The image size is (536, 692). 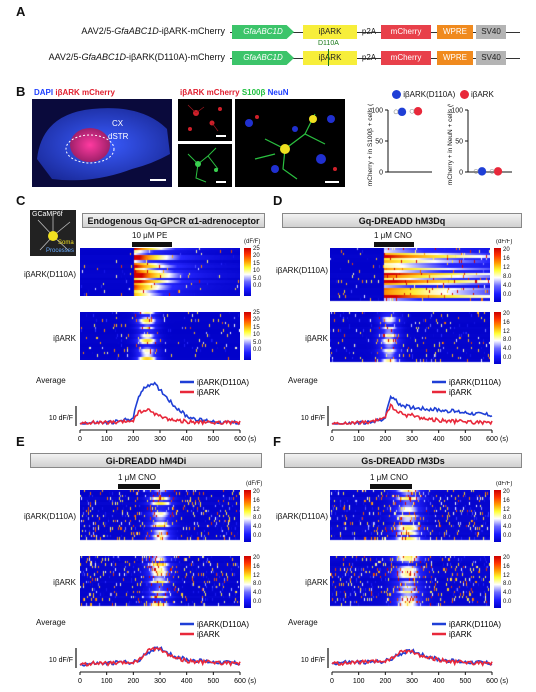 I want to click on y-axis-label: mCherry + in S100β + cells (%), so click(x=370, y=145).